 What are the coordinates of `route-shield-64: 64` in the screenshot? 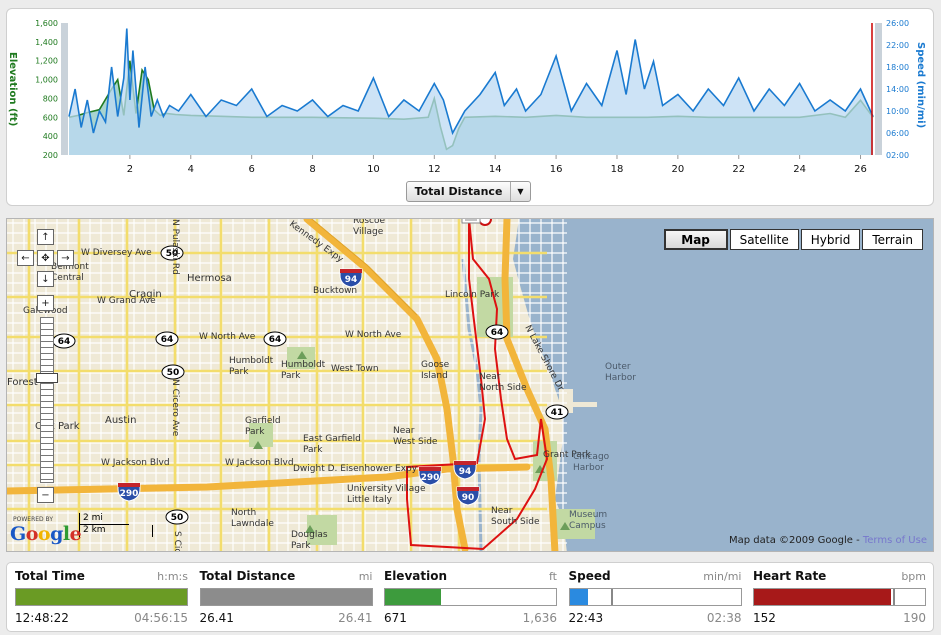 It's located at (275, 339).